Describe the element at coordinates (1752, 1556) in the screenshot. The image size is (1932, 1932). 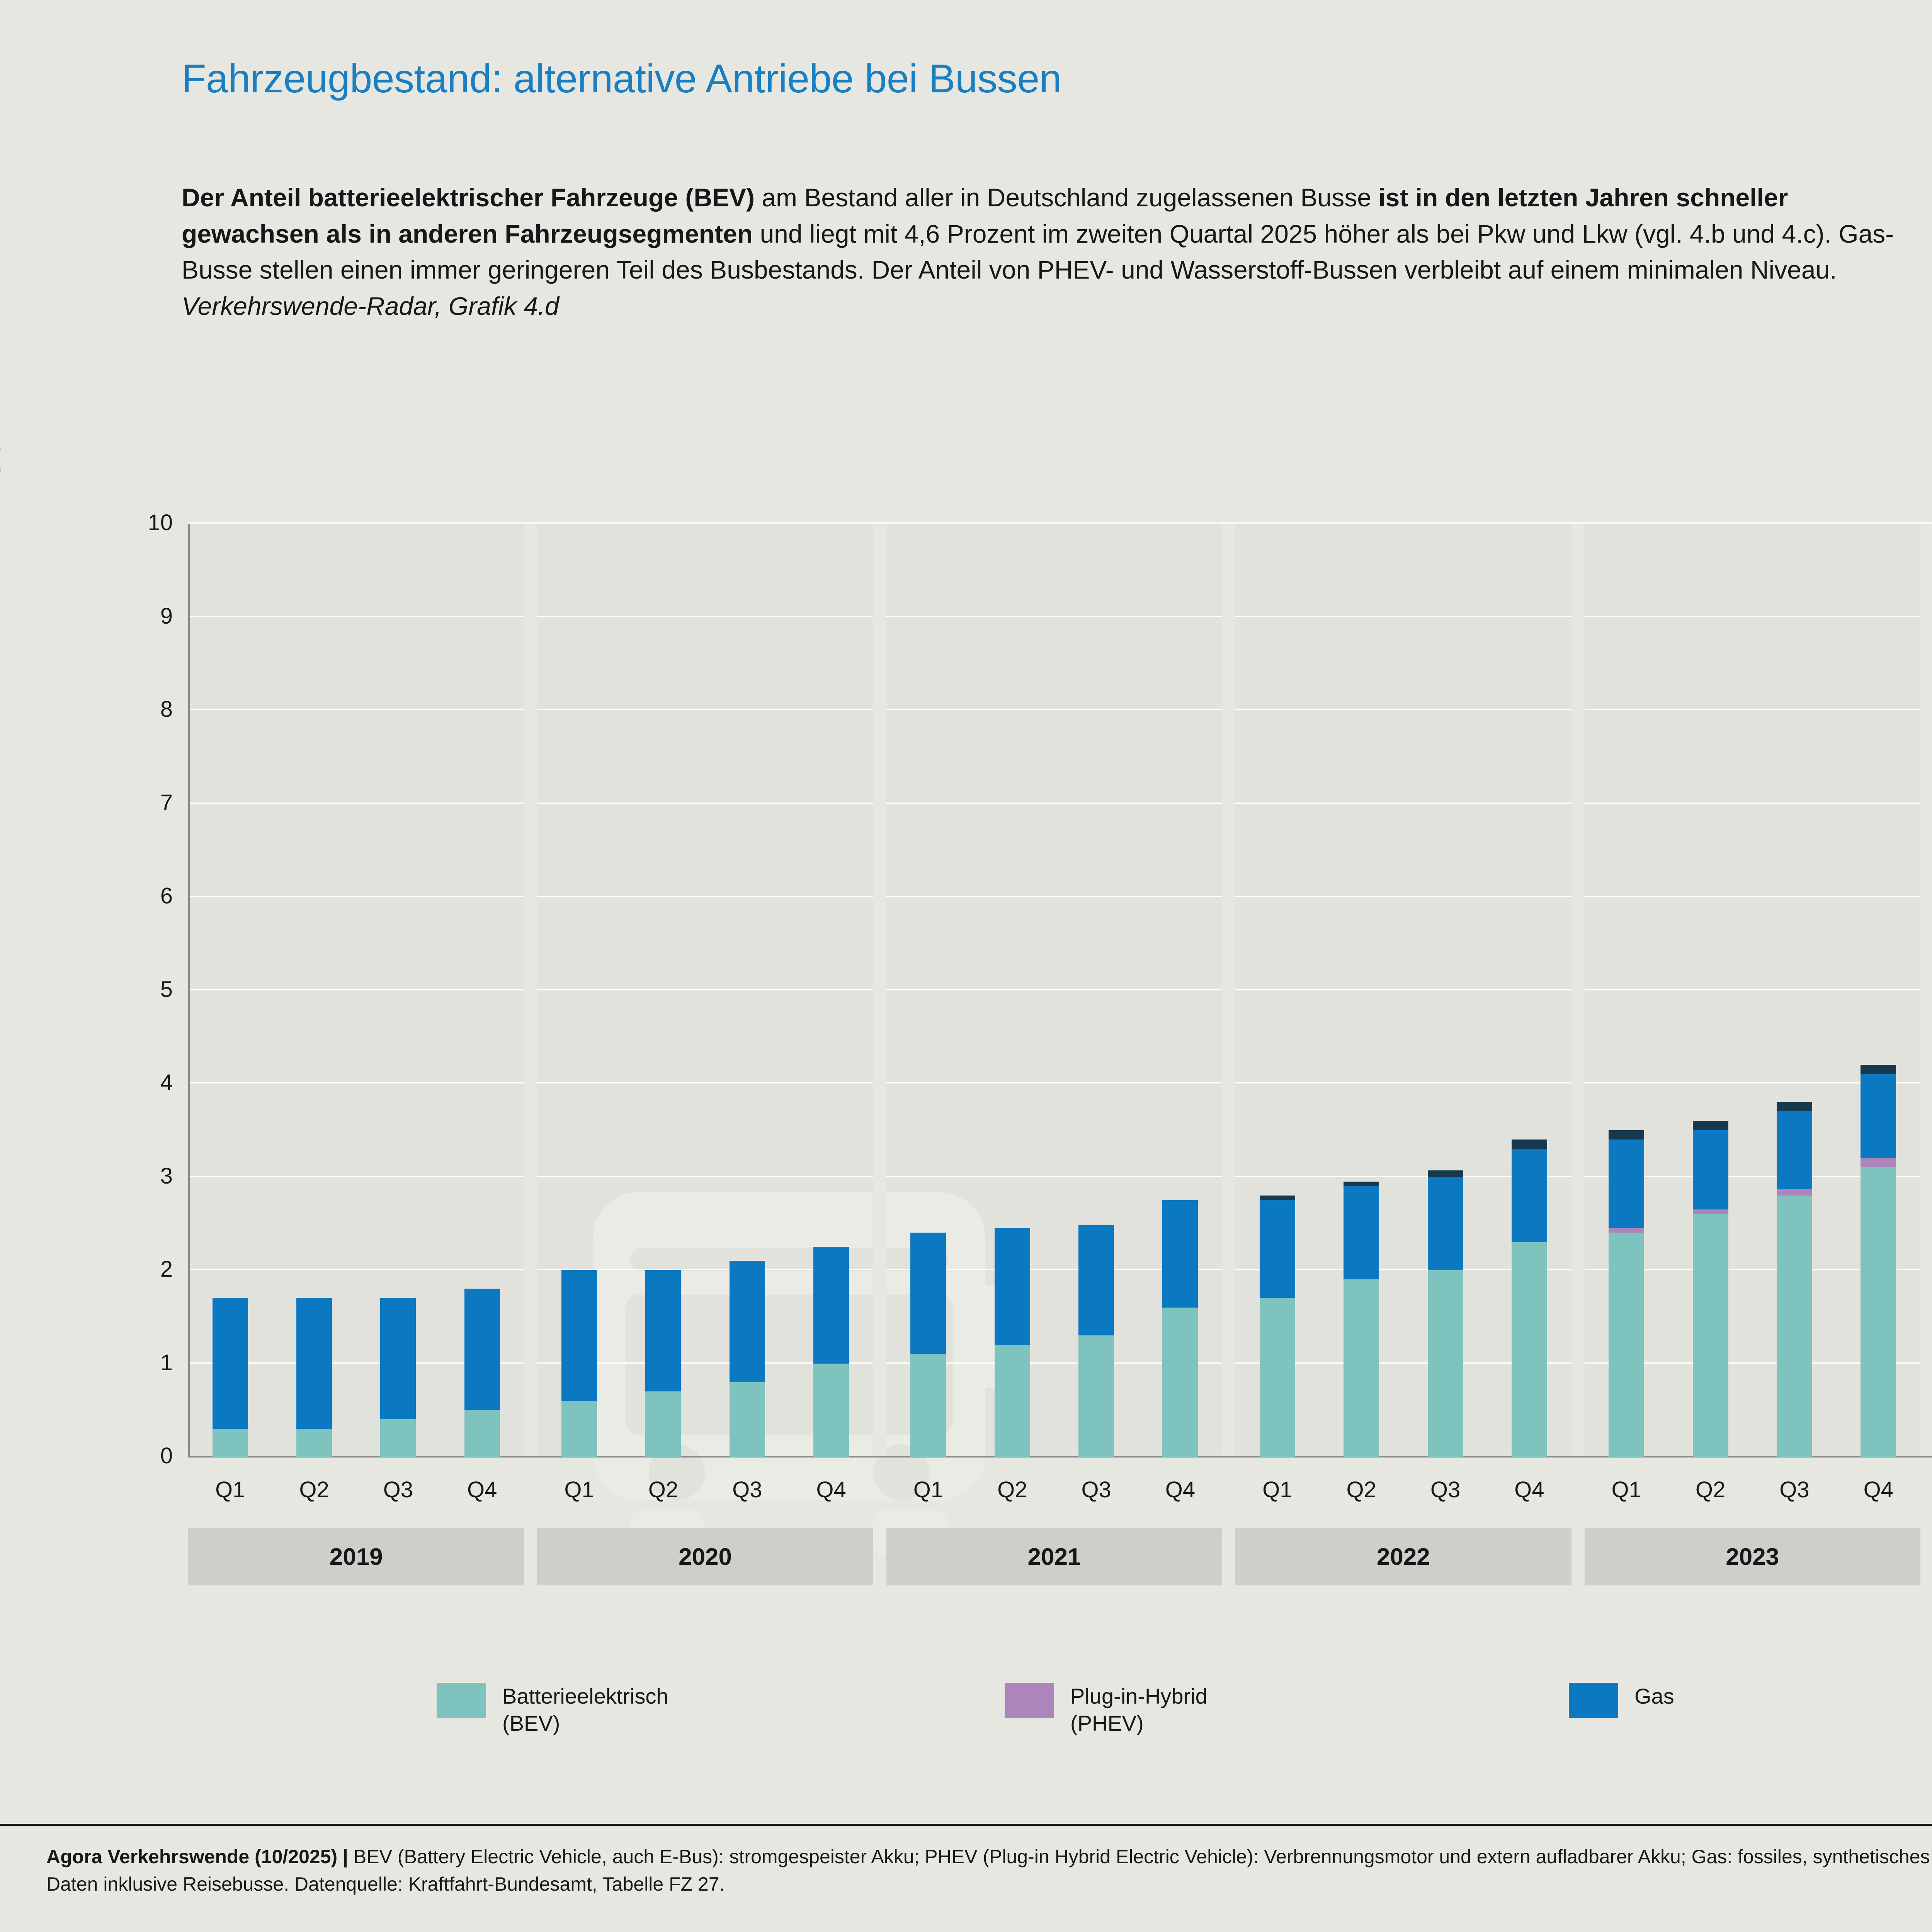
I see `year-label-2023: 2023` at that location.